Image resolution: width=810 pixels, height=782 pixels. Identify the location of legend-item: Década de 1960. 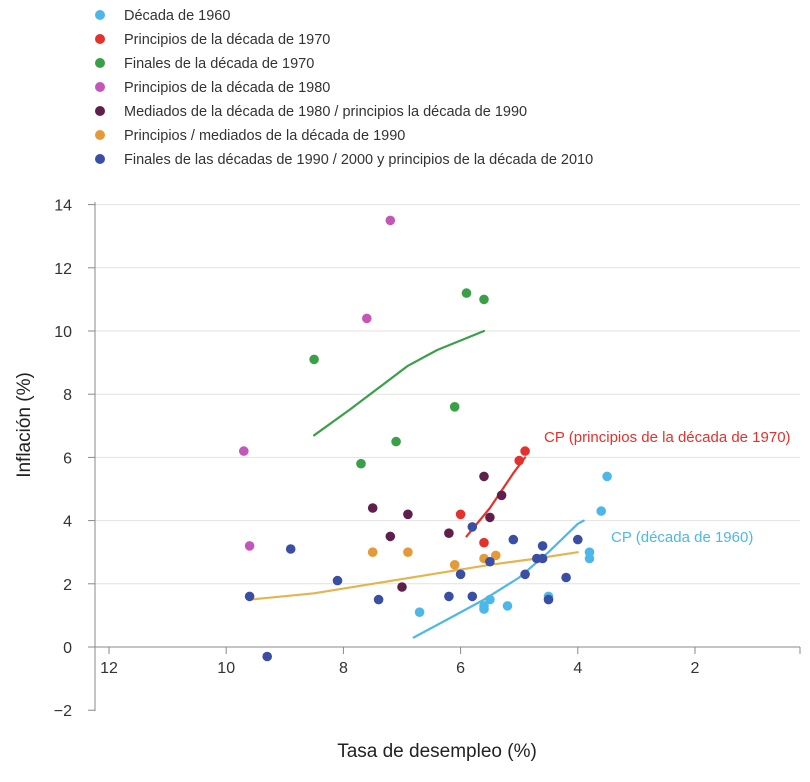
(341, 16).